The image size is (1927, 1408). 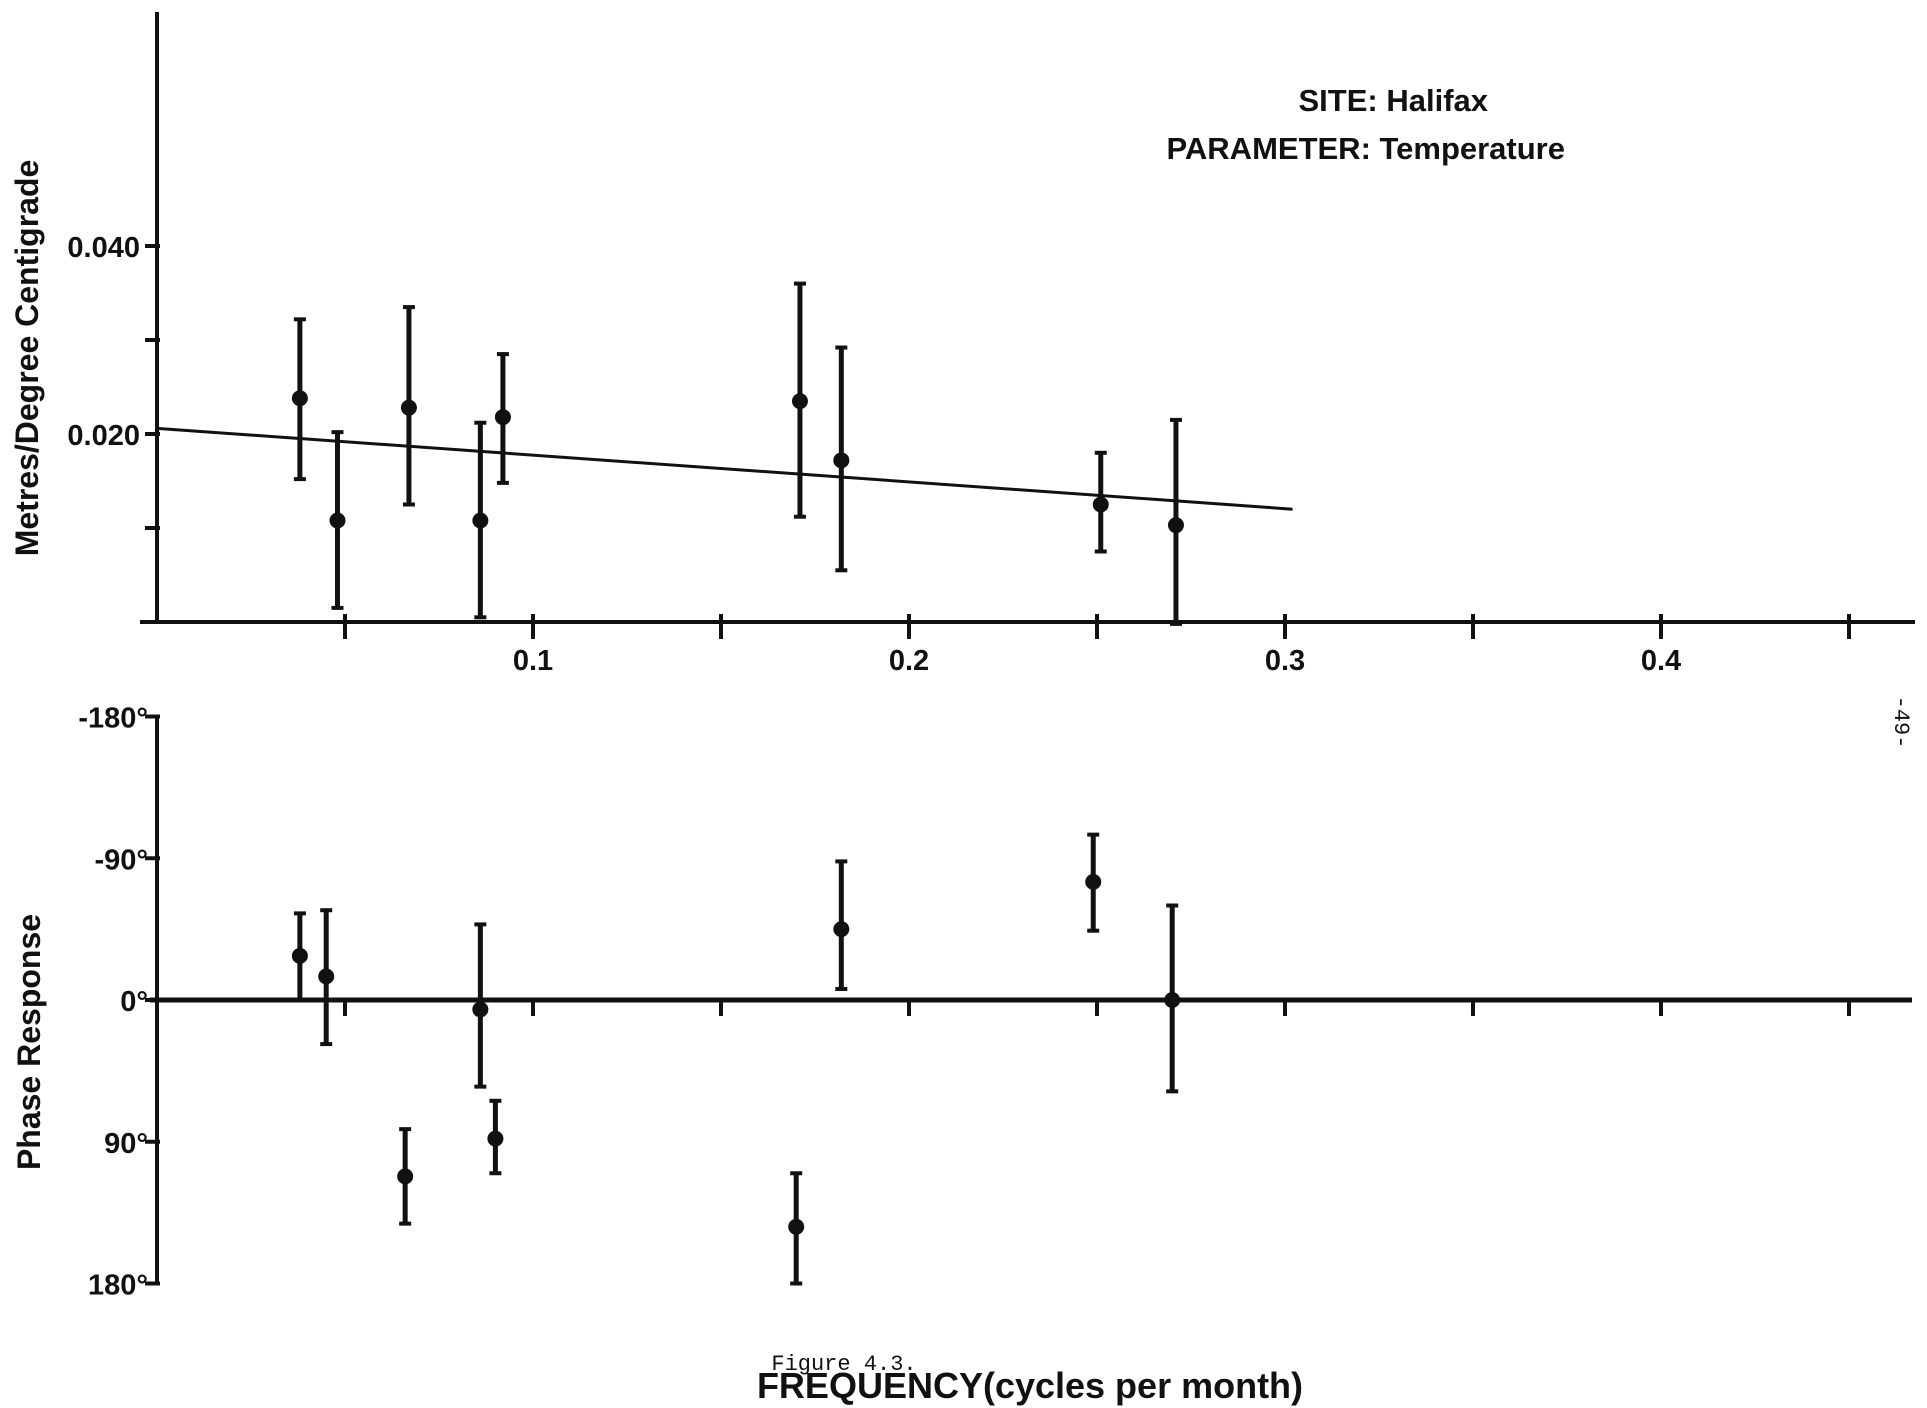 What do you see at coordinates (118, 1286) in the screenshot?
I see `phase-y-tick-label: 180°` at bounding box center [118, 1286].